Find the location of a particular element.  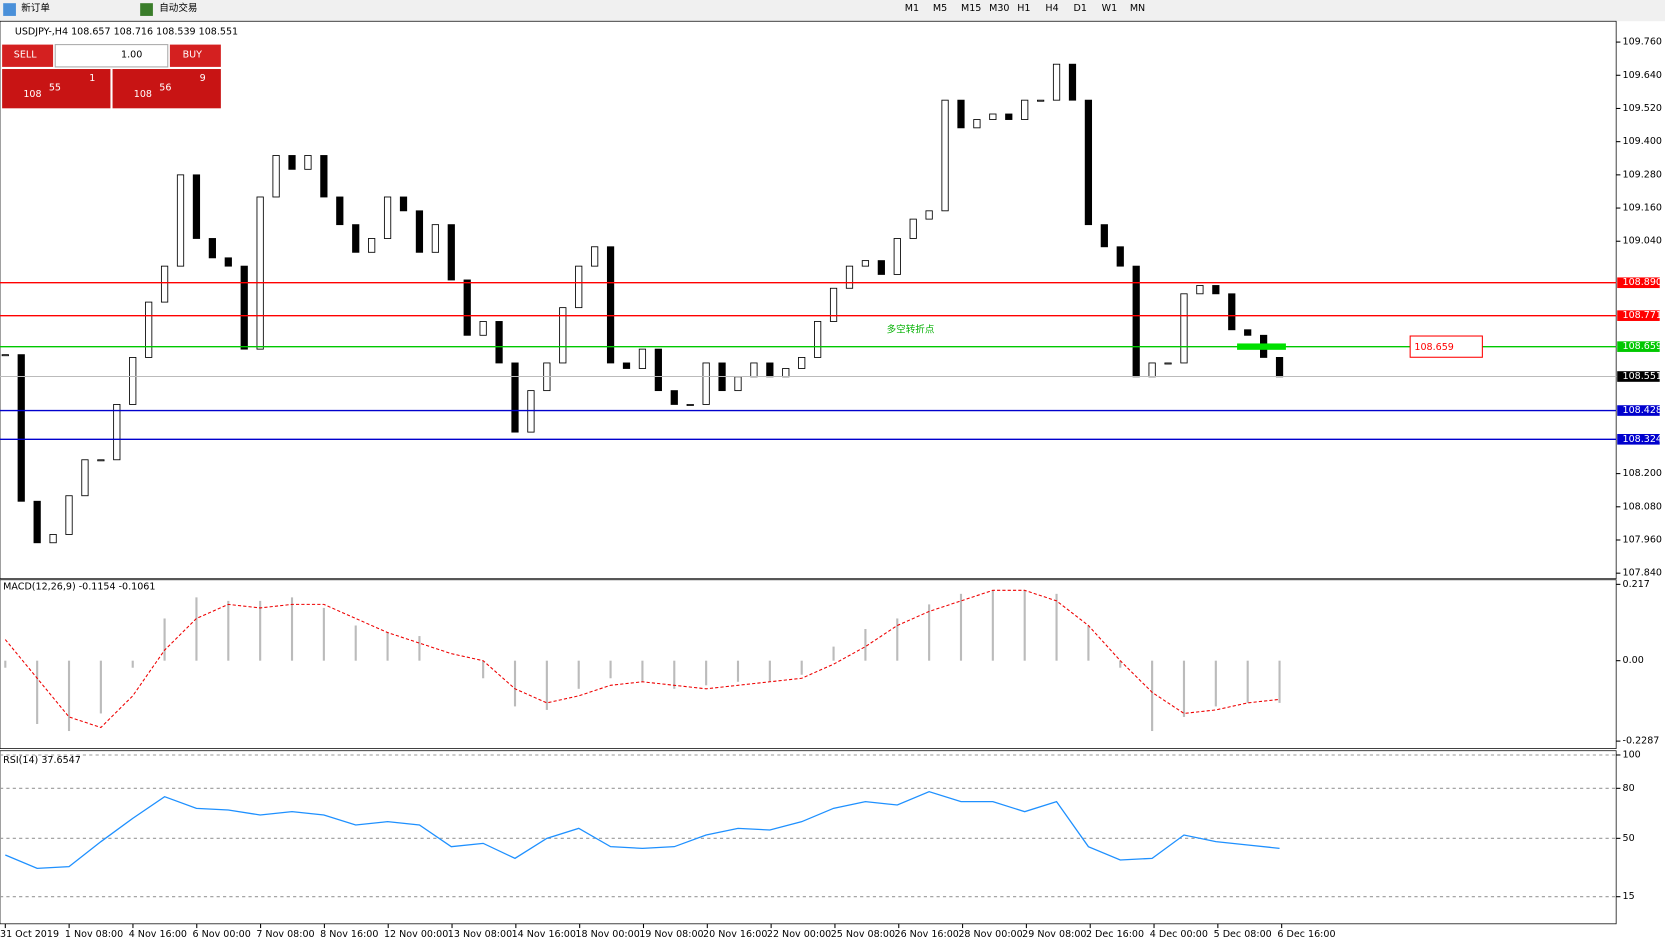

buy-label: BUY is located at coordinates (193, 55).